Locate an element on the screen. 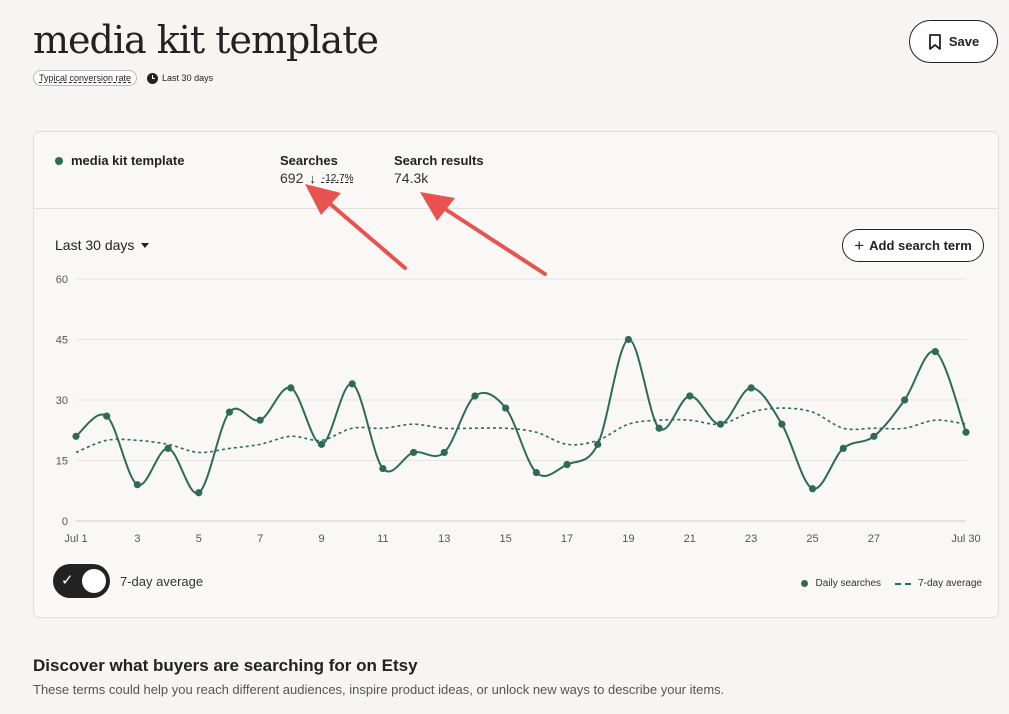  save-button: Save is located at coordinates (953, 41).